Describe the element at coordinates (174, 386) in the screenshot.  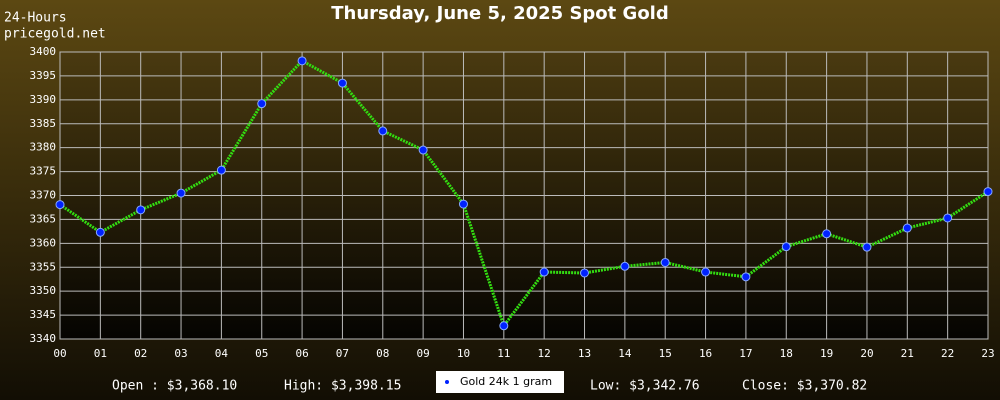
I see `stat-open: Open : $3,368.10` at that location.